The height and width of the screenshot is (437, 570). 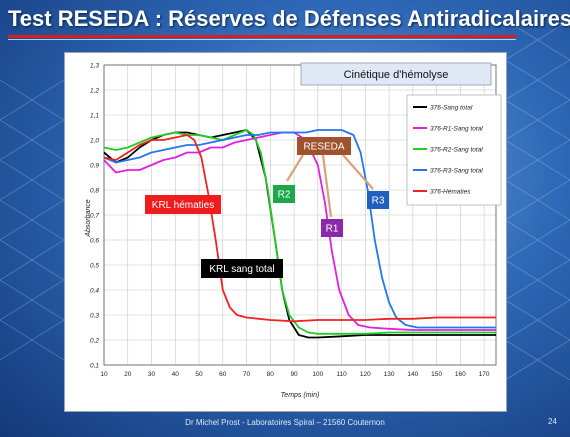 I want to click on y-tick-label: 0,9, so click(x=94, y=166).